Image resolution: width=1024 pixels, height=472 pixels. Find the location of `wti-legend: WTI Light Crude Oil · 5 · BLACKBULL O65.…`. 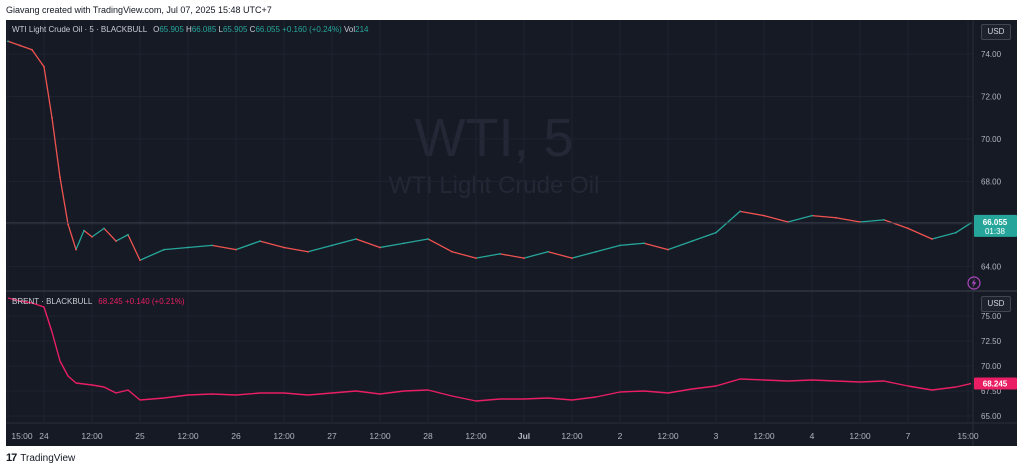

wti-legend: WTI Light Crude Oil · 5 · BLACKBULL O65.… is located at coordinates (190, 29).